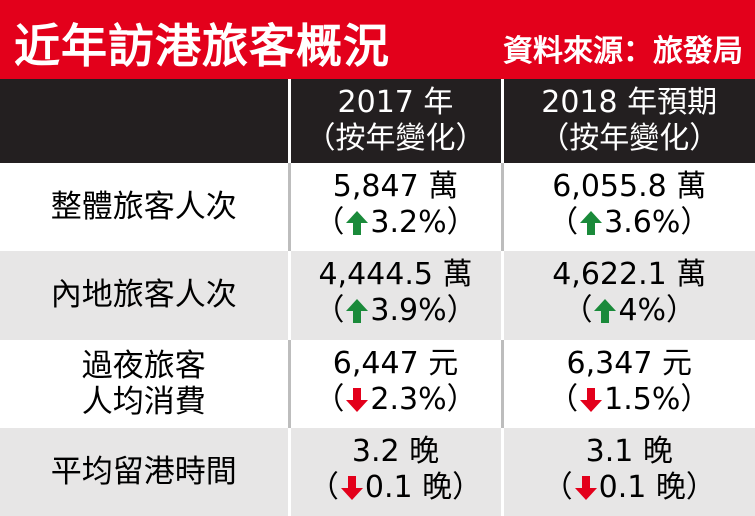 Image resolution: width=755 pixels, height=516 pixels. Describe the element at coordinates (629, 102) in the screenshot. I see `header-year-label: 2018 年預期` at that location.